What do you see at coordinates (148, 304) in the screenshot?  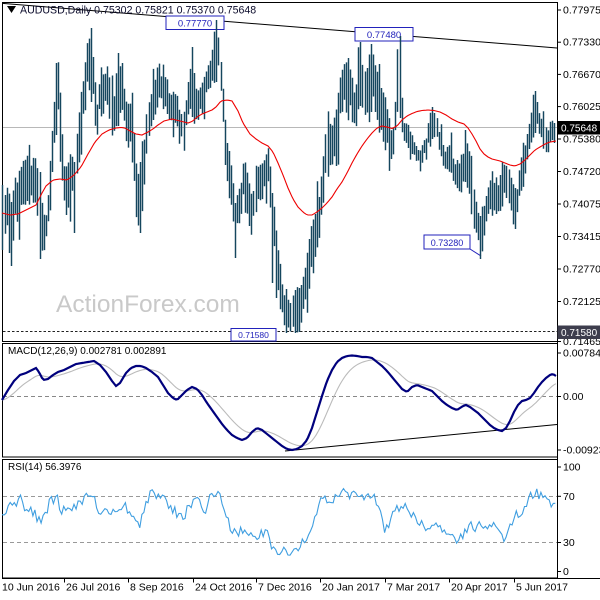 I see `svg-text: ActionForex.com` at bounding box center [148, 304].